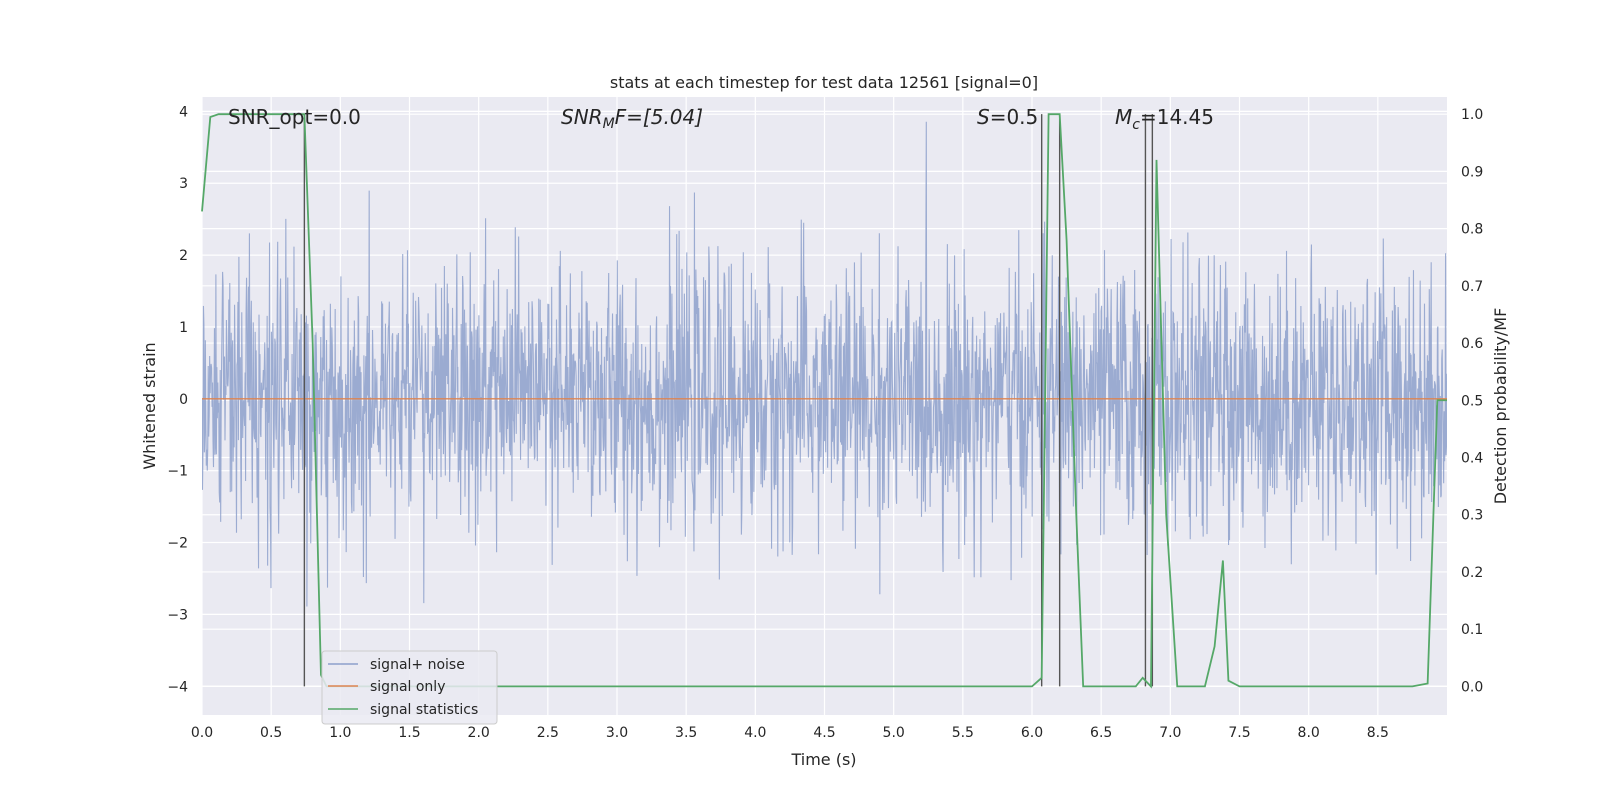 Image resolution: width=1600 pixels, height=804 pixels. Describe the element at coordinates (894, 733) in the screenshot. I see `x-tick-label: 5.0` at that location.